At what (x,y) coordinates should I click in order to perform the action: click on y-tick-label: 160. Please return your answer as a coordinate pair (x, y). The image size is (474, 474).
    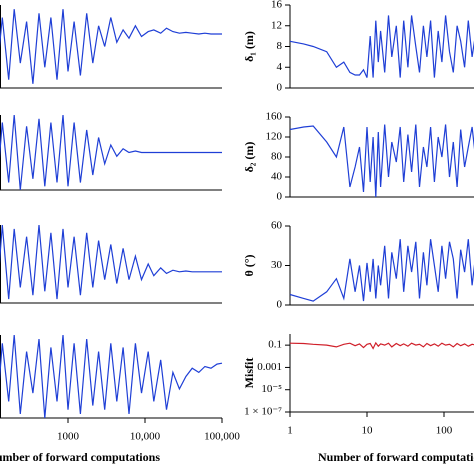
    Looking at the image, I should click on (274, 117).